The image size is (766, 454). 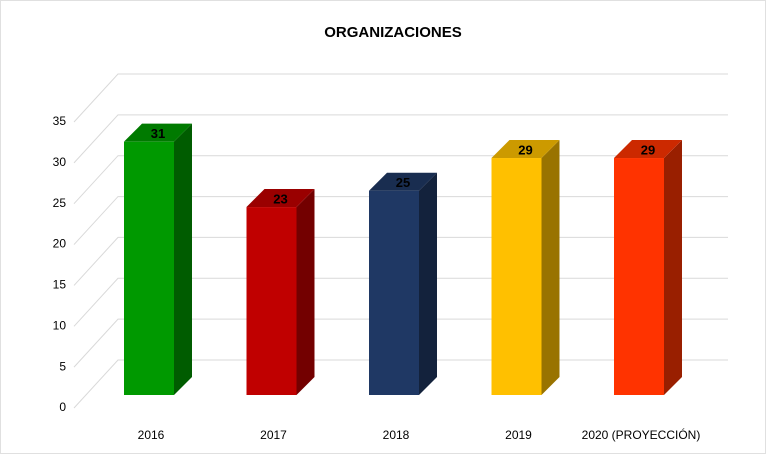 I want to click on data-label: 31, so click(x=158, y=133).